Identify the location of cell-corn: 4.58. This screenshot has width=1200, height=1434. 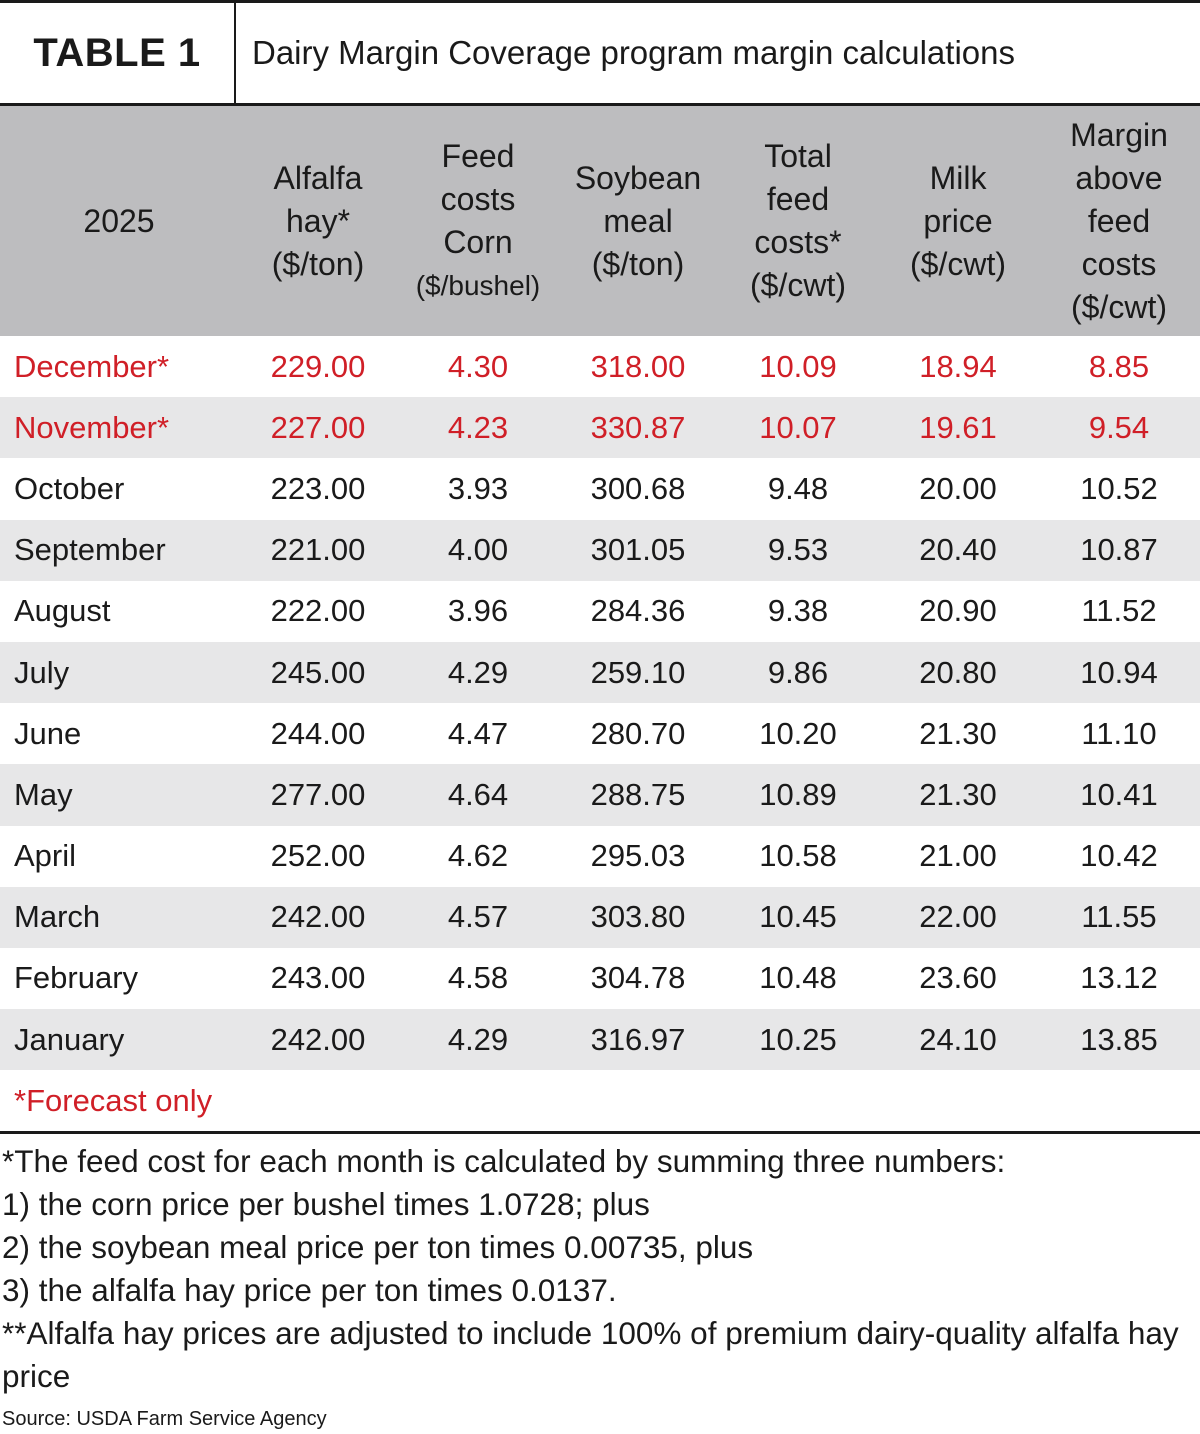
(478, 978).